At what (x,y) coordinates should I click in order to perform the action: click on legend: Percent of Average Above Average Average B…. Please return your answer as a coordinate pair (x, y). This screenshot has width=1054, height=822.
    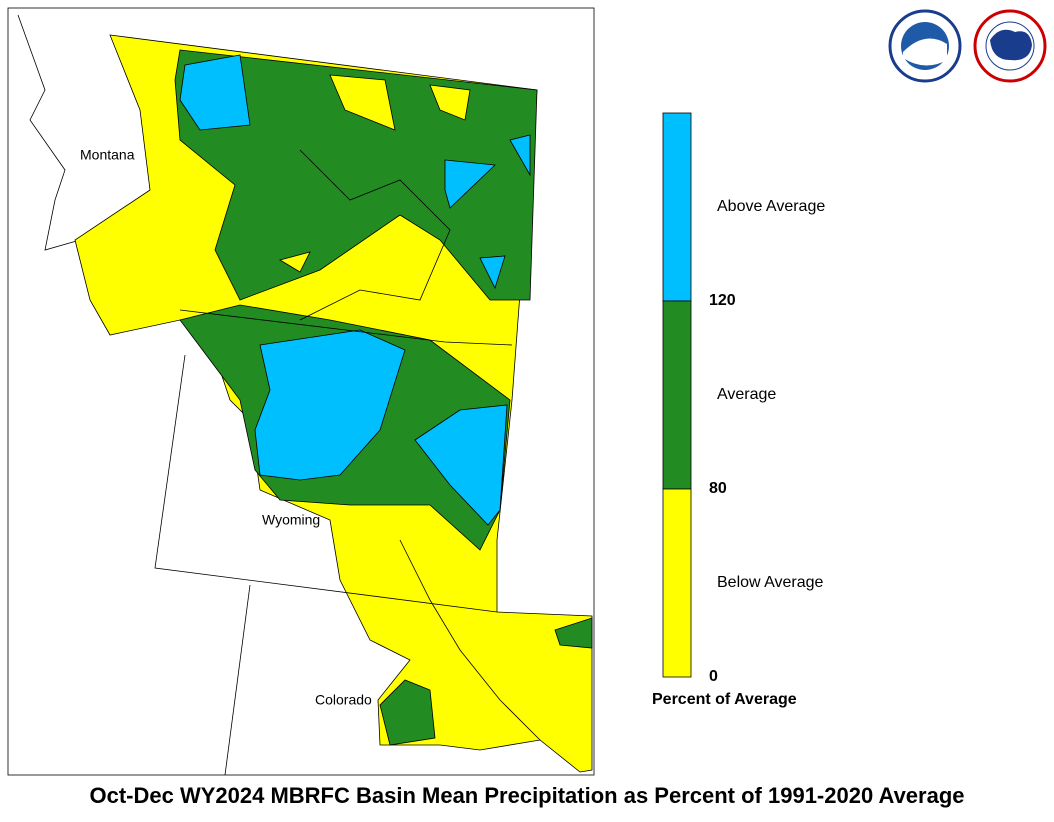
    Looking at the image, I should click on (738, 410).